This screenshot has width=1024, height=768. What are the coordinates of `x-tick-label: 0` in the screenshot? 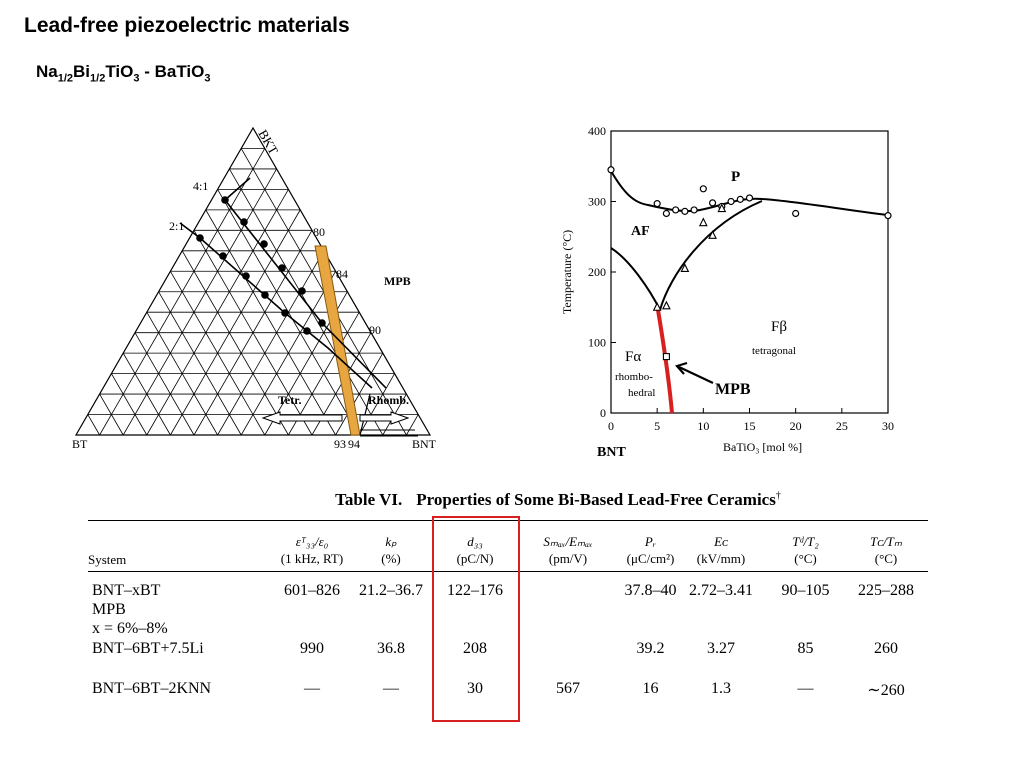 It's located at (611, 426).